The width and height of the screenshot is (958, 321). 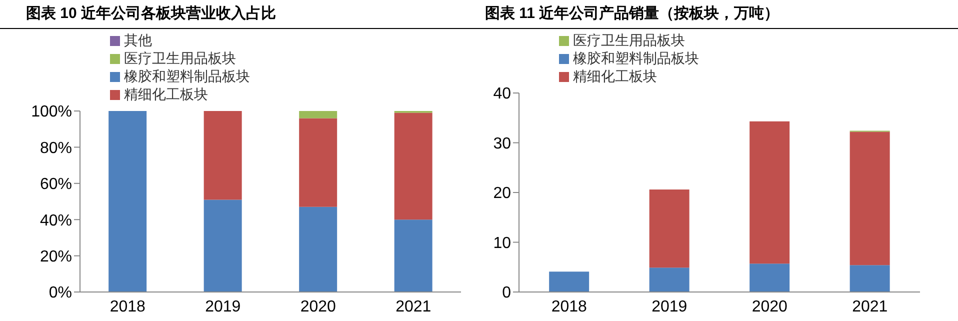 What do you see at coordinates (56, 257) in the screenshot?
I see `y-tick-label: 20%` at bounding box center [56, 257].